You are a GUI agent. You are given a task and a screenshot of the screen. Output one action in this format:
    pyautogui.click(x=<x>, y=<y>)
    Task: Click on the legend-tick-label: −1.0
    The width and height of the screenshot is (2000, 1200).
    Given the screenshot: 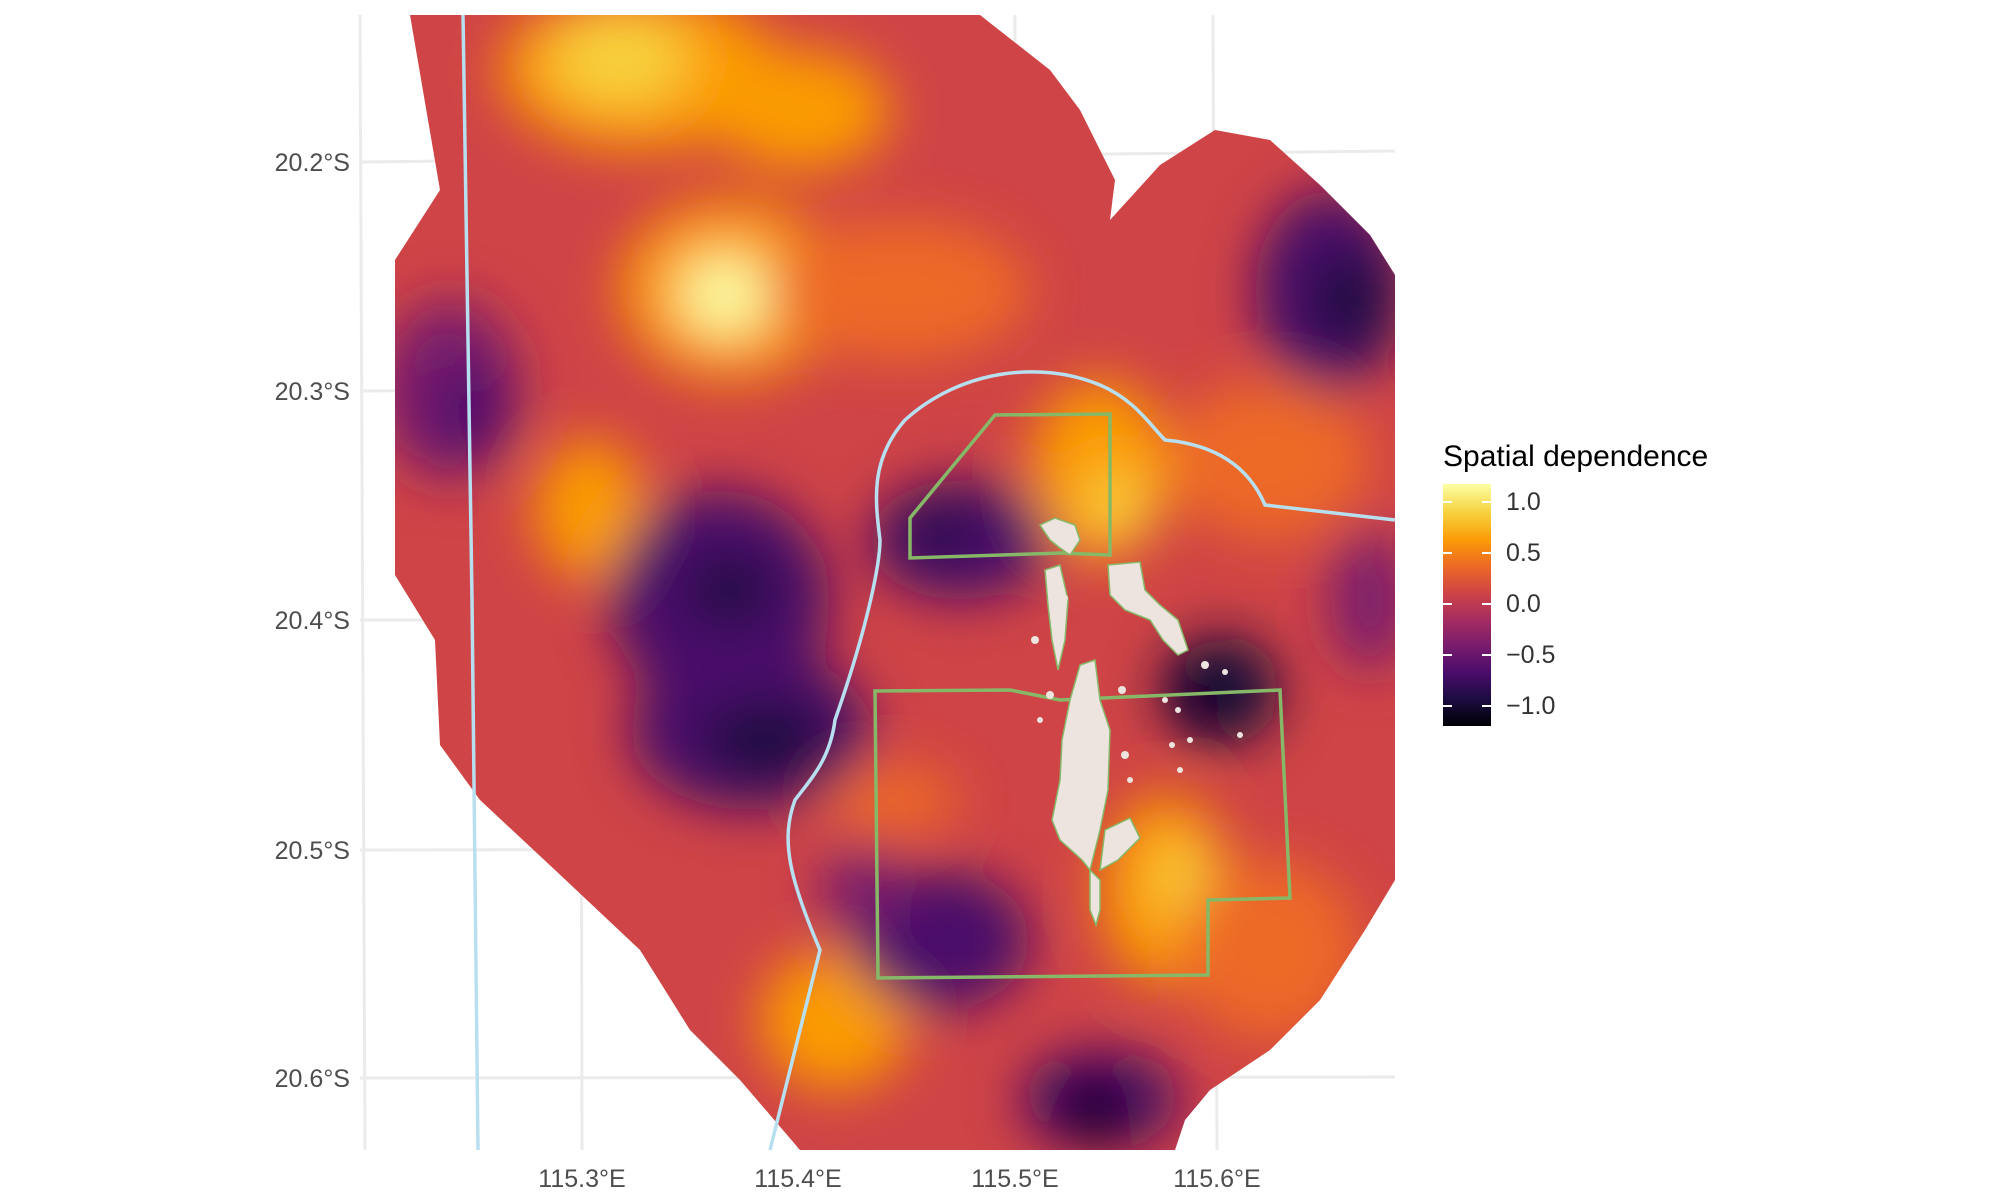 What is the action you would take?
    pyautogui.click(x=1531, y=706)
    